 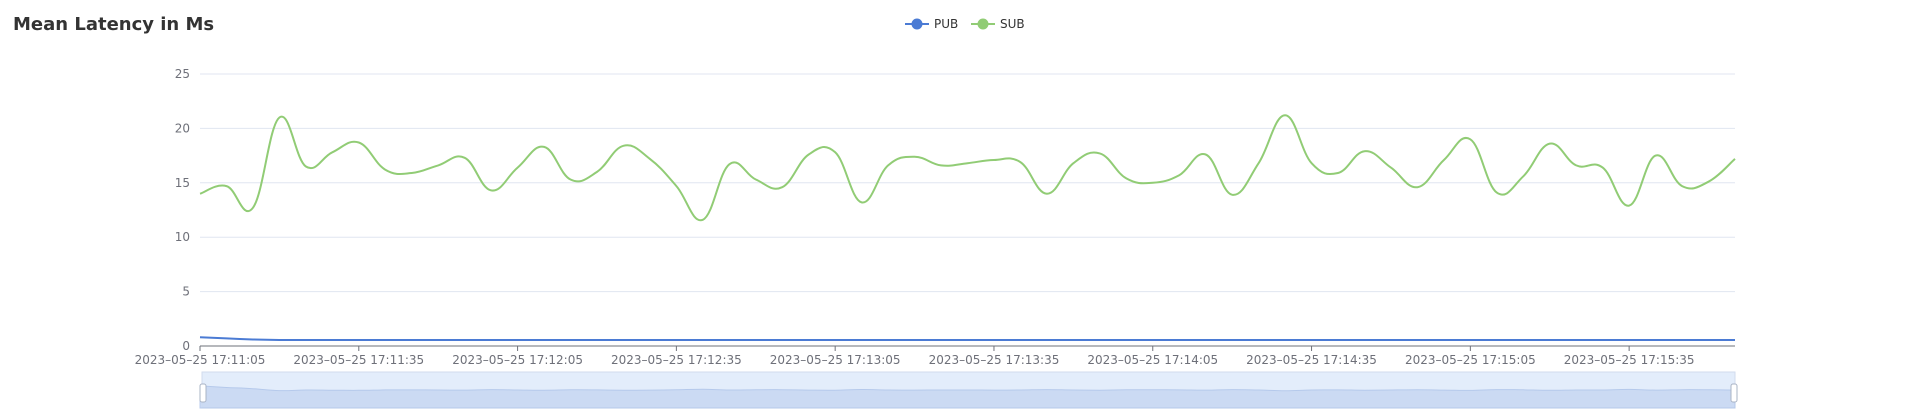 What do you see at coordinates (182, 183) in the screenshot?
I see `y-tick-label: 15` at bounding box center [182, 183].